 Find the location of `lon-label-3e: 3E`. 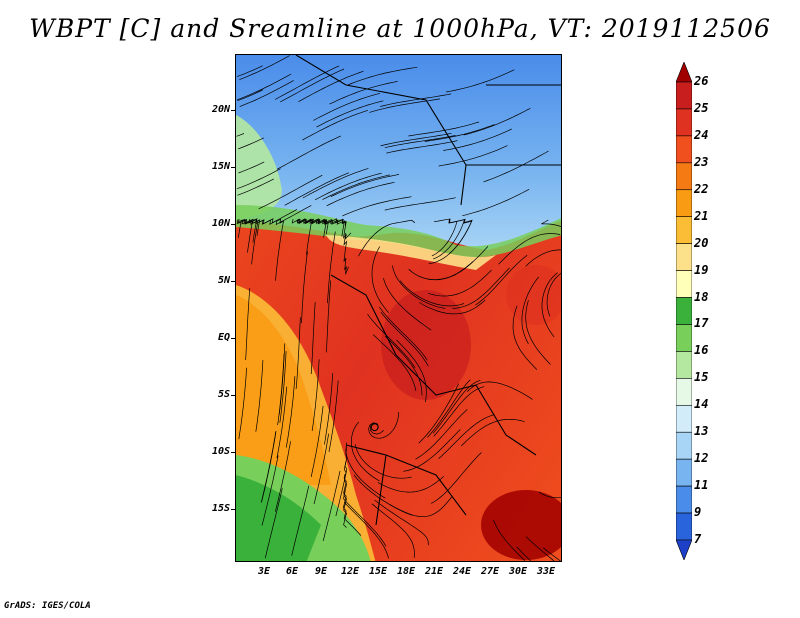

lon-label-3e: 3E is located at coordinates (264, 571).